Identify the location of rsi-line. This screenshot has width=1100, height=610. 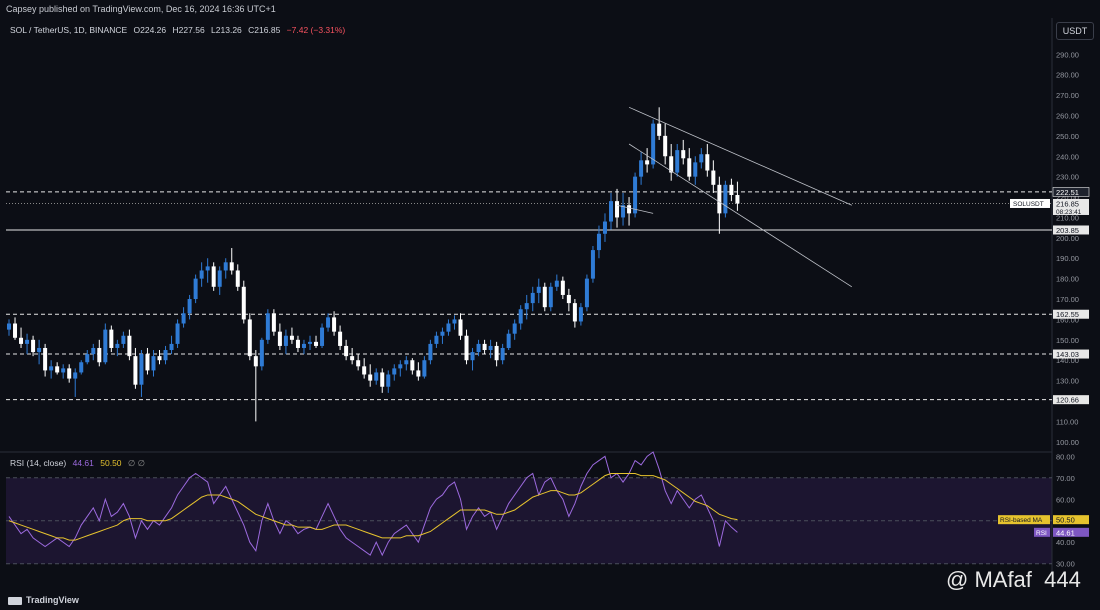
(373, 504).